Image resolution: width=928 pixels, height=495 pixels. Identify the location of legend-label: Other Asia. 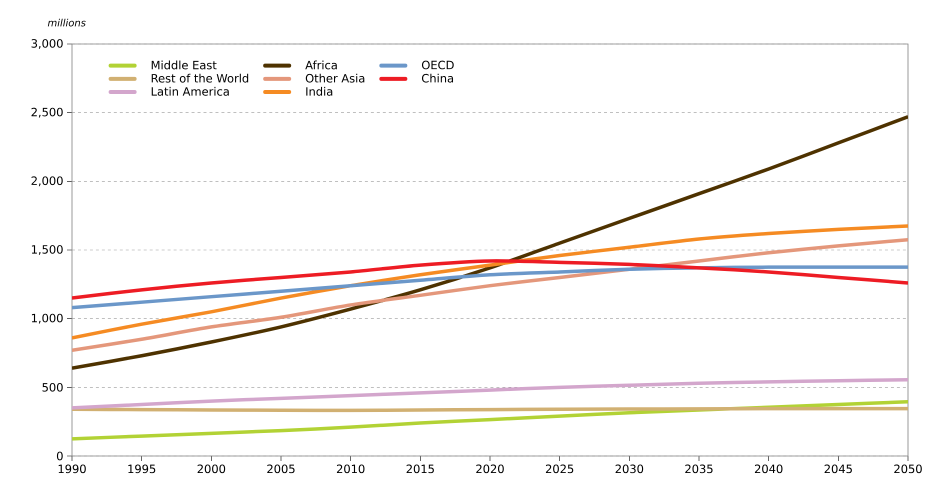
(335, 78).